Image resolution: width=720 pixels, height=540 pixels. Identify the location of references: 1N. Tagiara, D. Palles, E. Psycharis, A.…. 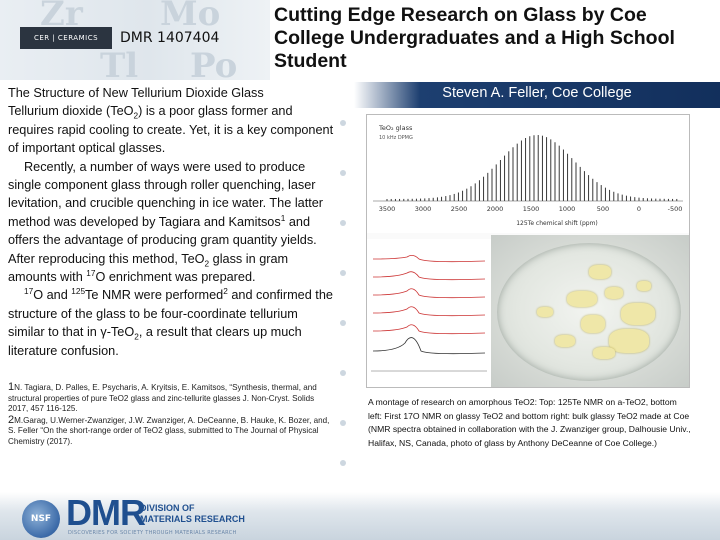
(171, 415).